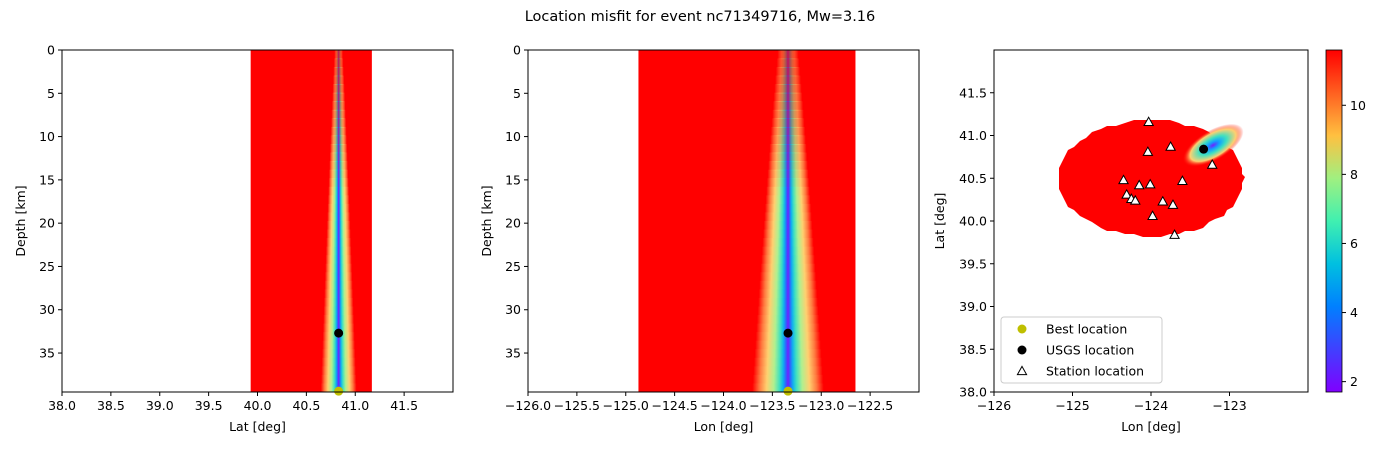 Image resolution: width=1400 pixels, height=450 pixels. Describe the element at coordinates (50, 202) in the screenshot. I see `lat-depth-y-ticks: 0 5 10 15 20 25 30 35` at that location.